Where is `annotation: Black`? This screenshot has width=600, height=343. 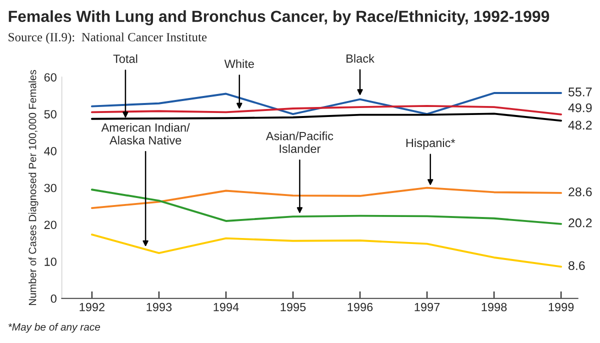 annotation: Black is located at coordinates (360, 58).